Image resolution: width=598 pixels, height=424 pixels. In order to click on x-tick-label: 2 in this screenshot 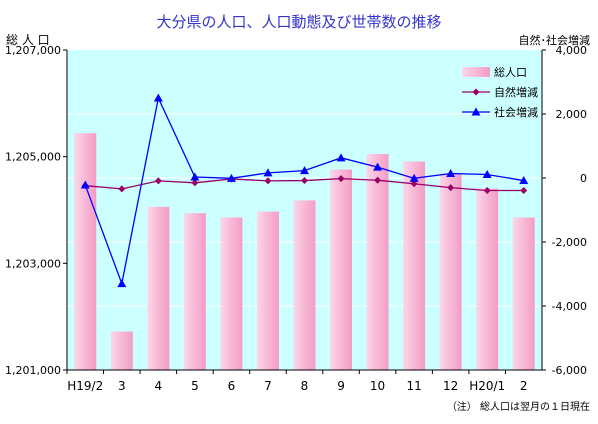, I will do `click(524, 386)`.